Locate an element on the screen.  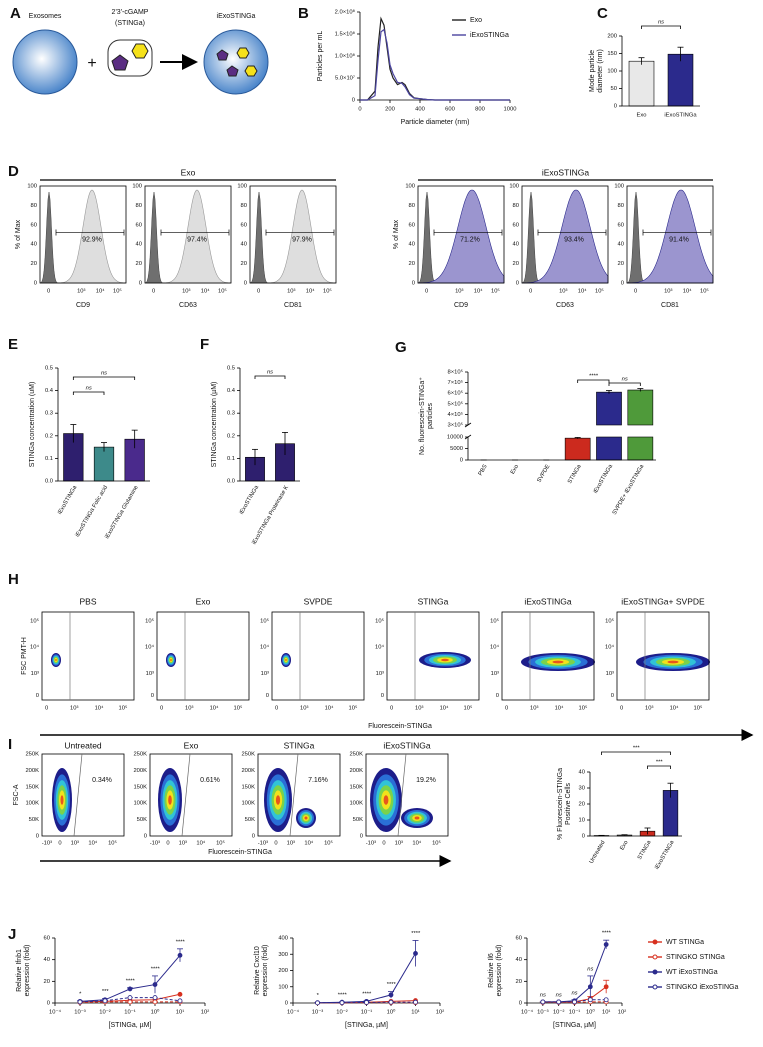
x-tick-label: 10² is located at coordinates (622, 1013).